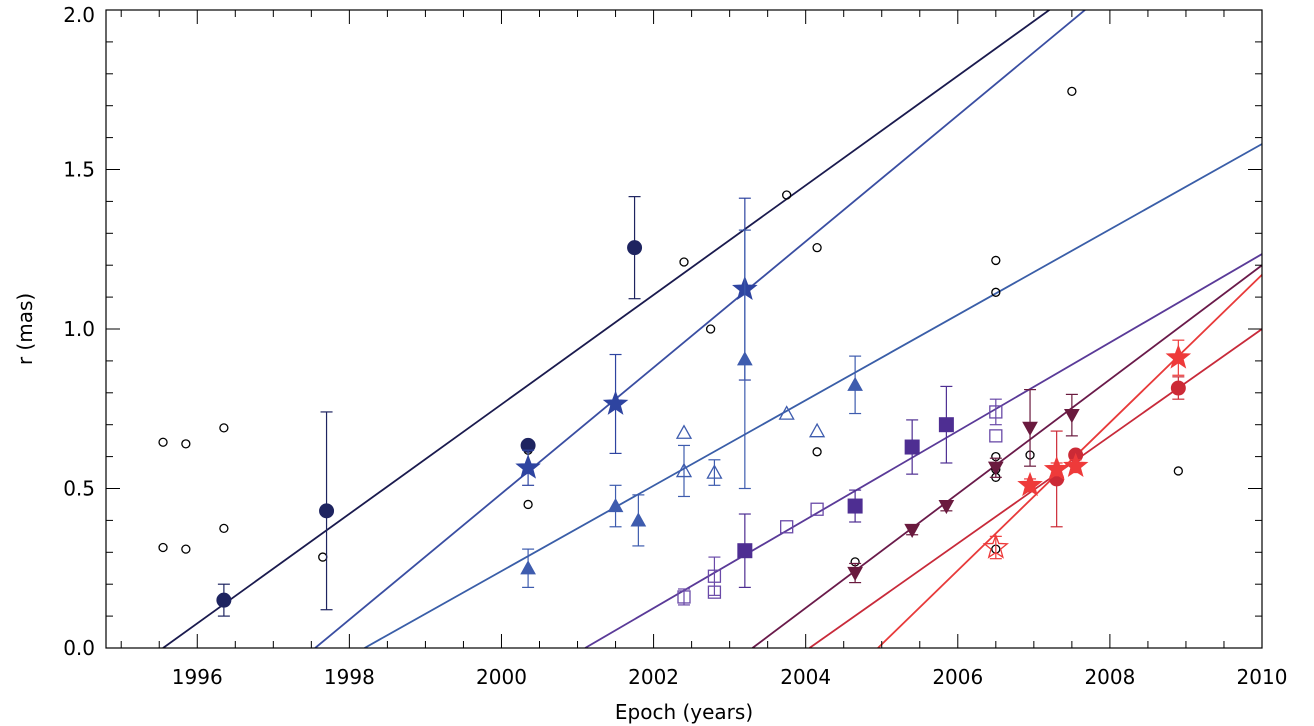 Image resolution: width=1314 pixels, height=726 pixels. Describe the element at coordinates (197, 677) in the screenshot. I see `x-tick-label: 1996` at that location.